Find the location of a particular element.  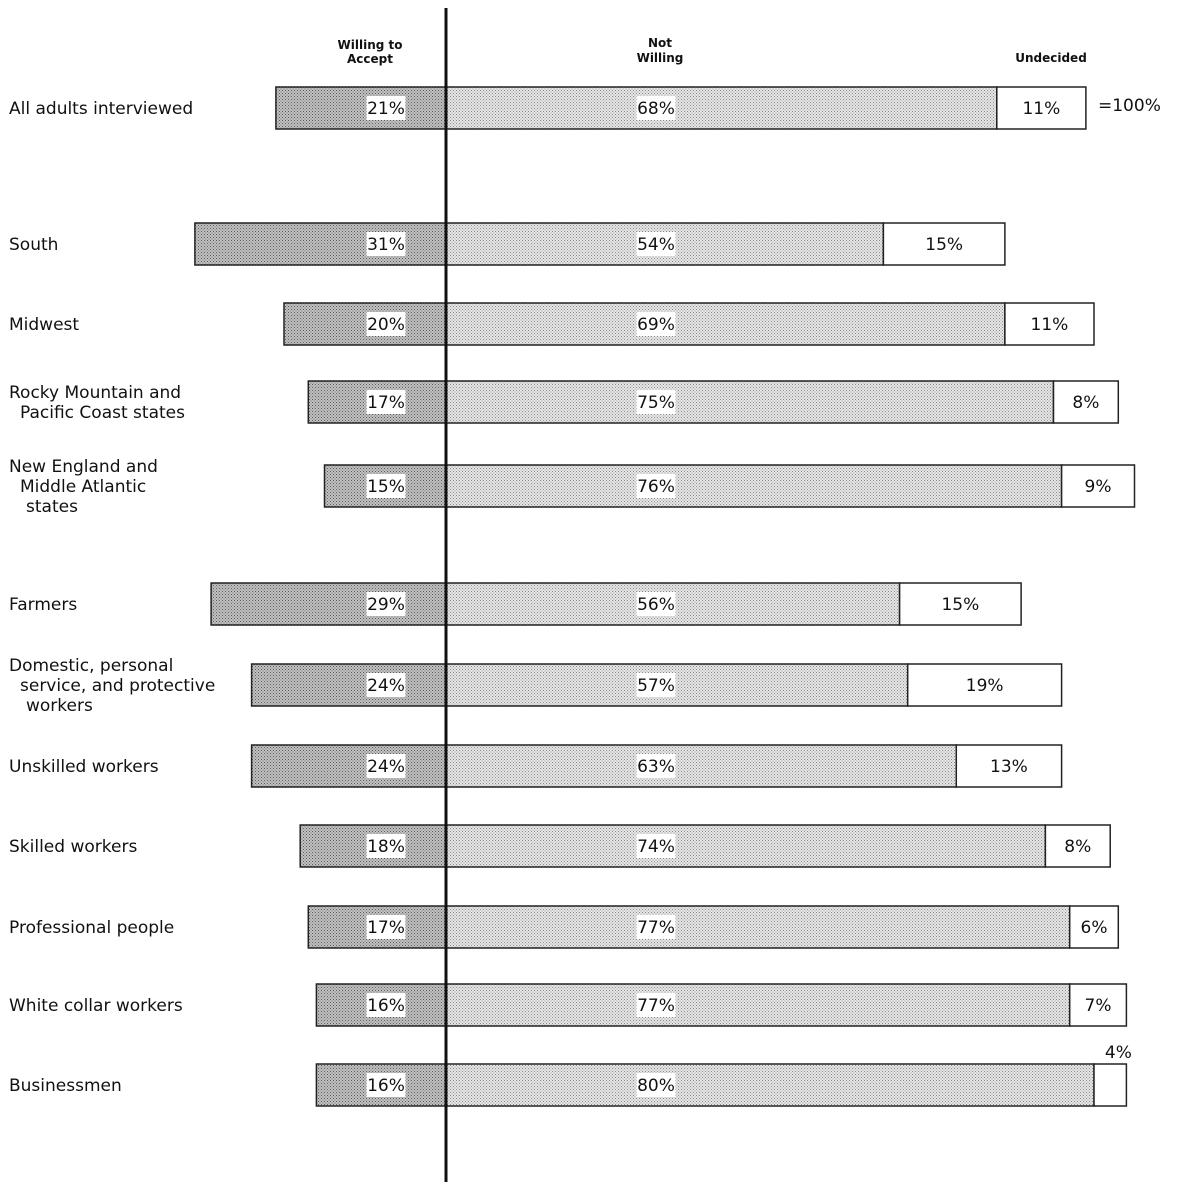

value-label-willing-group: 31% is located at coordinates (386, 244).